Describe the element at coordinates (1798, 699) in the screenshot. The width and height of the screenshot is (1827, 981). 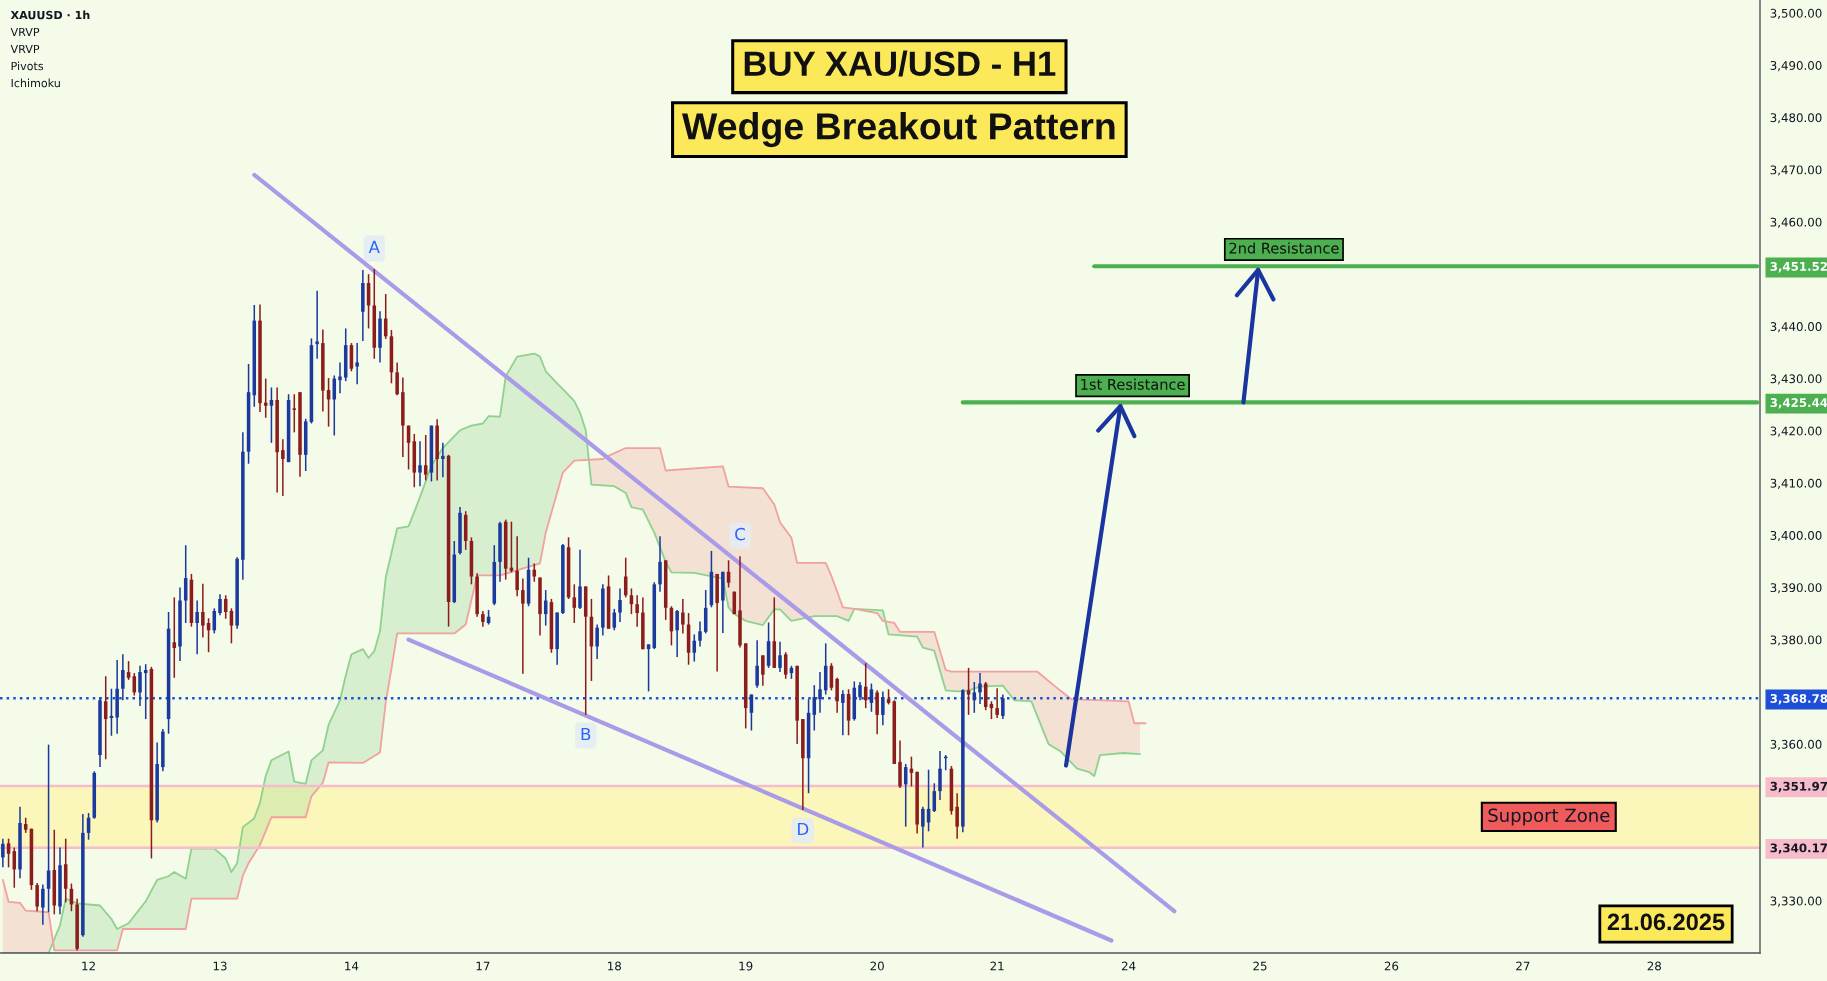
I see `y-tick-label: 3,368.78` at that location.